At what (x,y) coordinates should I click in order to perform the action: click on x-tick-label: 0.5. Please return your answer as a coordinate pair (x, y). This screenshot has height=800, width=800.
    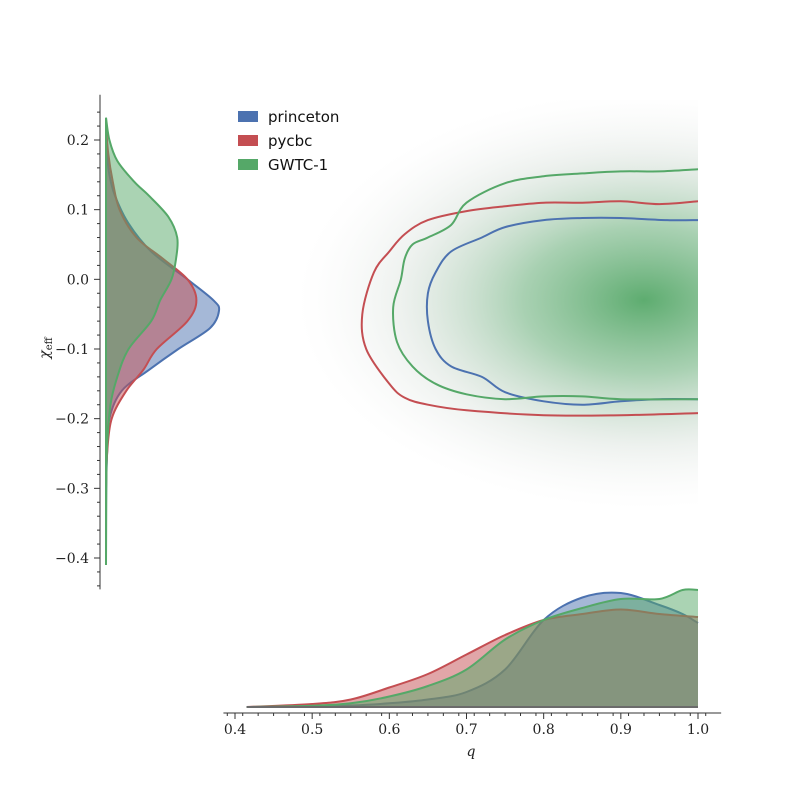
    Looking at the image, I should click on (312, 730).